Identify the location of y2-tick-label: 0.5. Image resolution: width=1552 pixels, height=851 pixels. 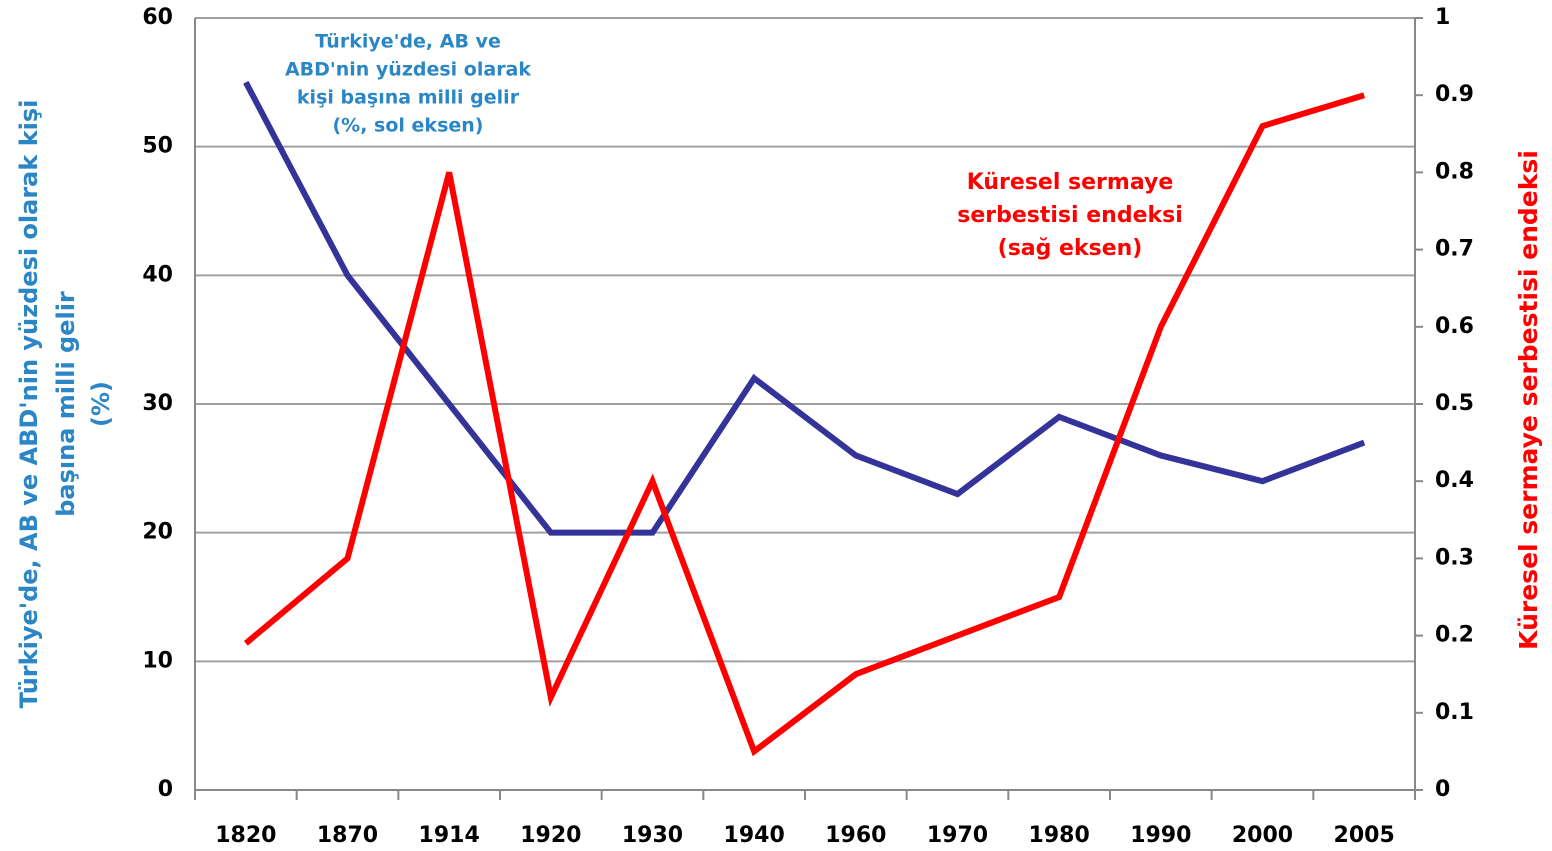
(1454, 403).